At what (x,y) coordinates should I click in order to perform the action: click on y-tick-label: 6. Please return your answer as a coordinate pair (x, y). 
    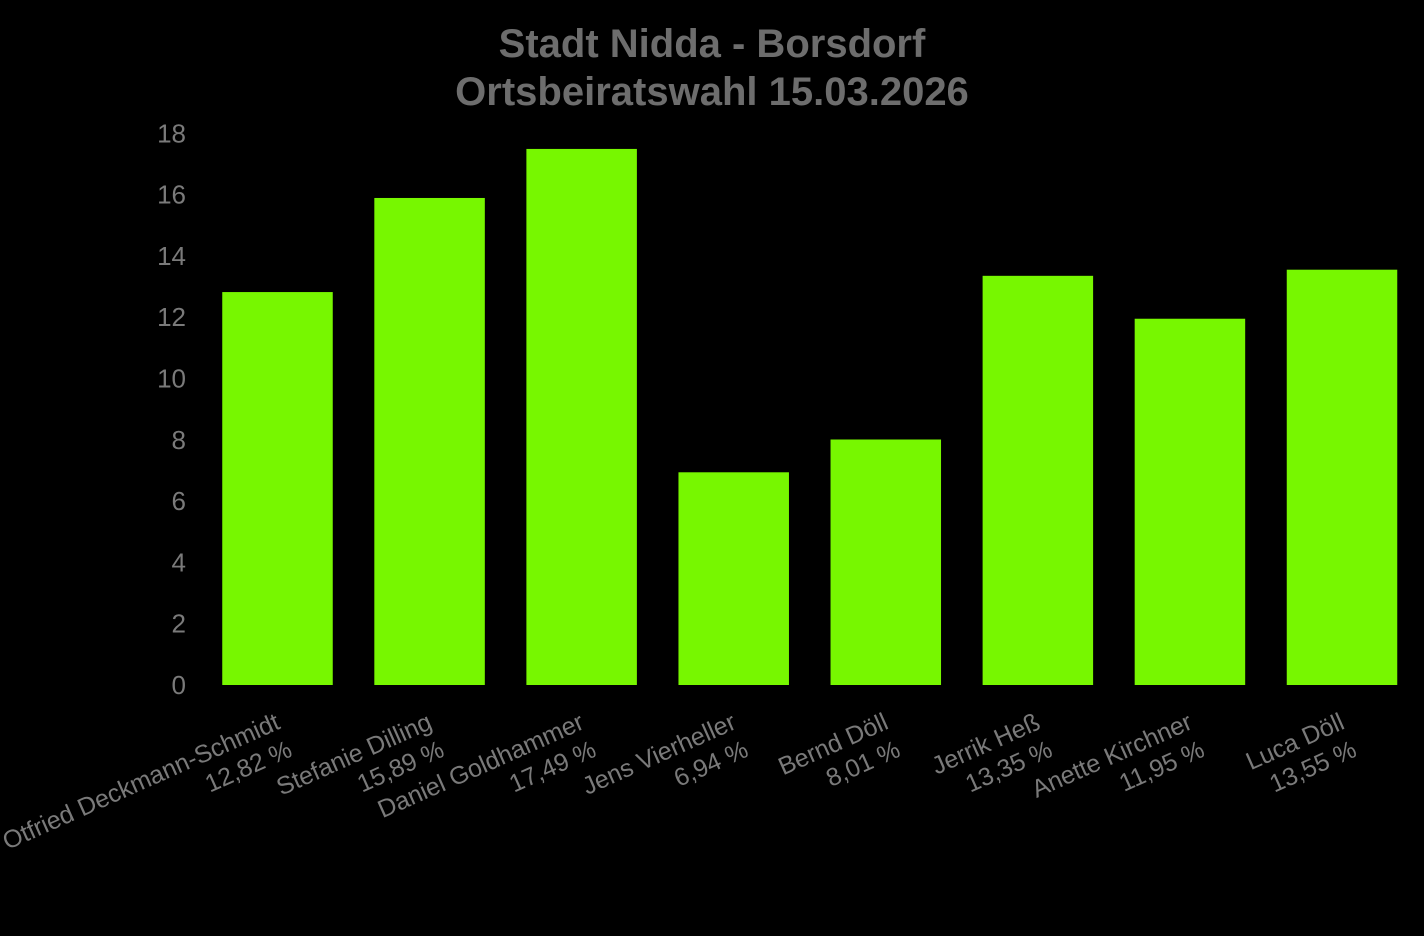
    Looking at the image, I should click on (179, 501).